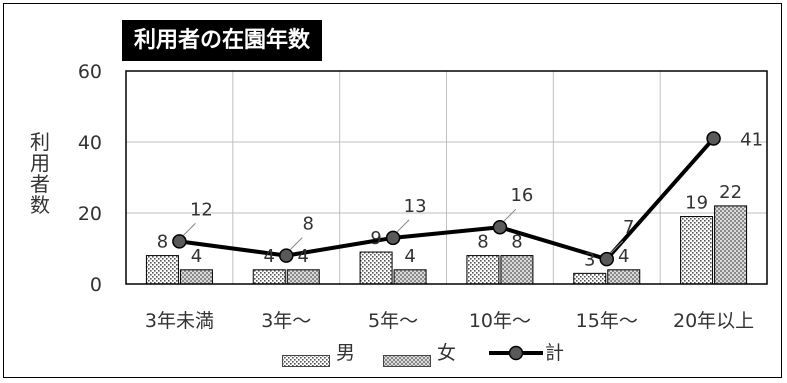  I want to click on bar-value-label-male: 3, so click(589, 259).